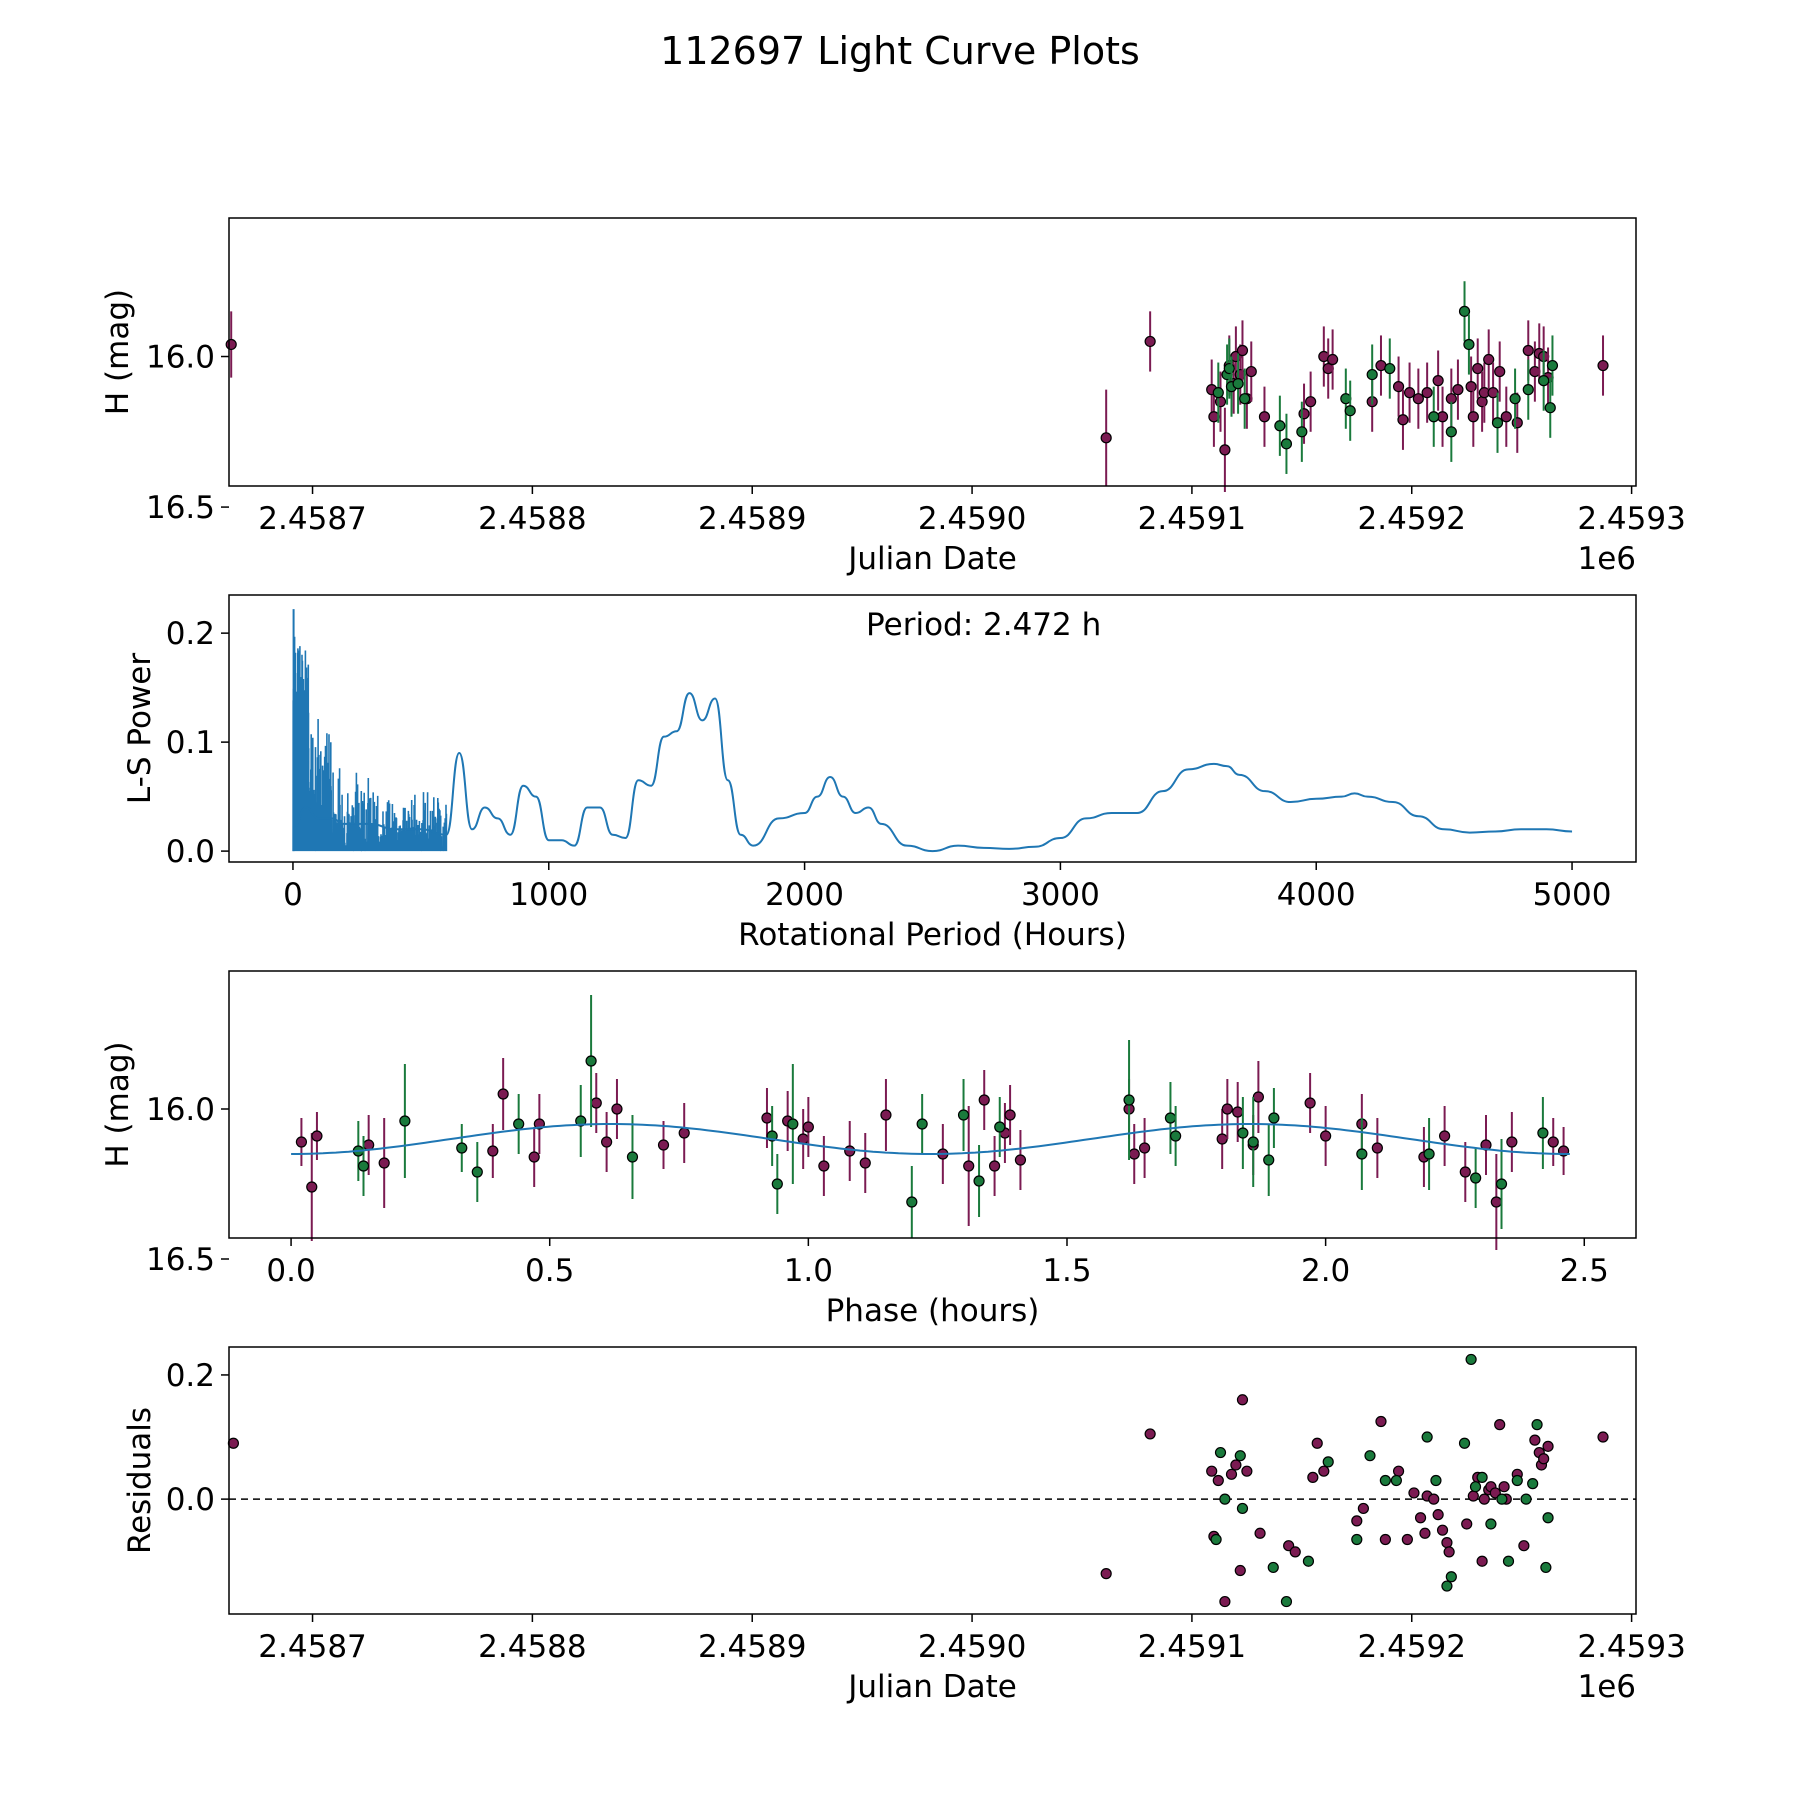  Describe the element at coordinates (1192, 1647) in the screenshot. I see `x-tick-label: 2.4591` at that location.